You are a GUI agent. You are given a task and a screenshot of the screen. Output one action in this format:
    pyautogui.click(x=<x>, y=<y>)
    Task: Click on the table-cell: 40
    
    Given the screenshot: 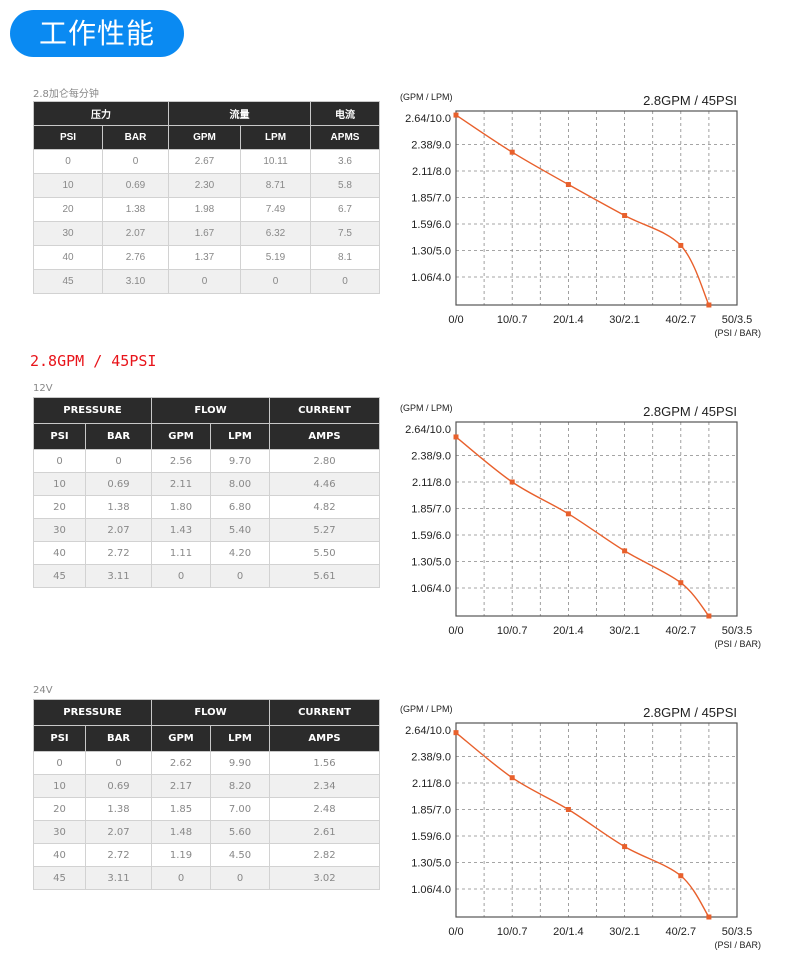 What is the action you would take?
    pyautogui.click(x=59, y=553)
    